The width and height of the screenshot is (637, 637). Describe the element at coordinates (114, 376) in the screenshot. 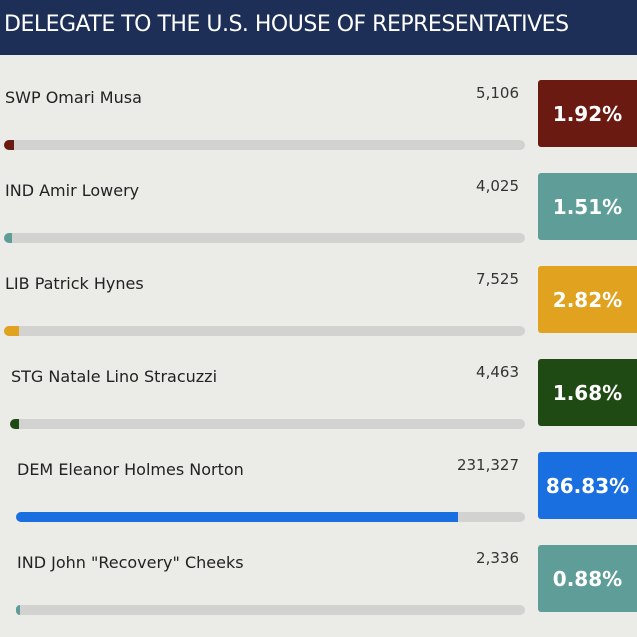

I see `candidate-name: STG Natale Lino Stracuzzi` at that location.